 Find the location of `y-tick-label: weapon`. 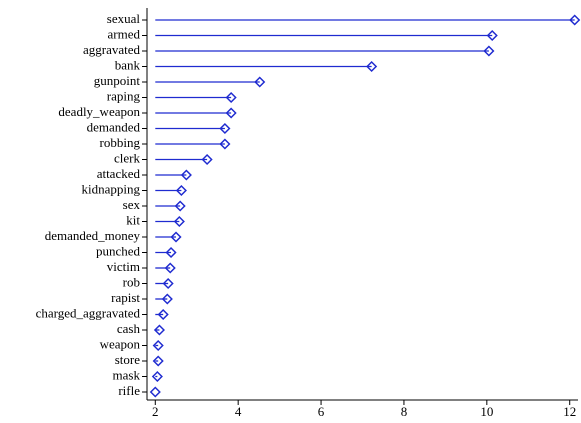

y-tick-label: weapon is located at coordinates (120, 343).